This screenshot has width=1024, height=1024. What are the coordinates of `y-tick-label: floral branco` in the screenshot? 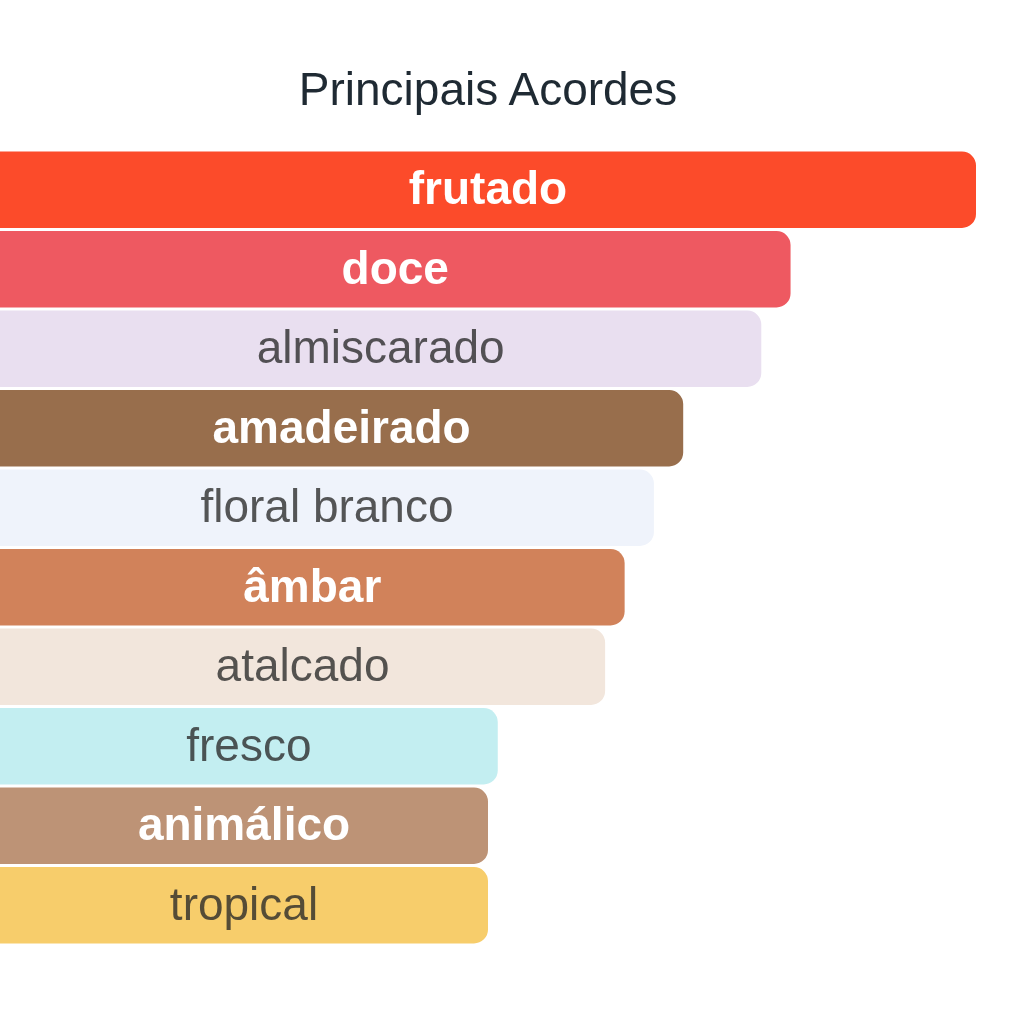 It's located at (327, 506).